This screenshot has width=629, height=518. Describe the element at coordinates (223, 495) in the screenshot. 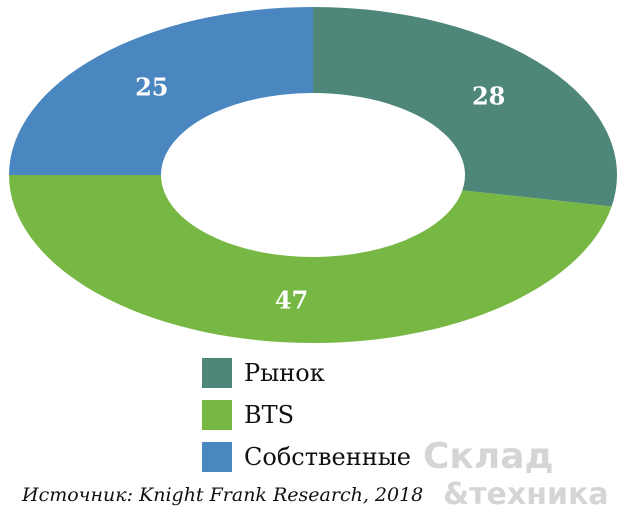

I see `source-note: Источник: Knight Frank Research, 2018` at that location.